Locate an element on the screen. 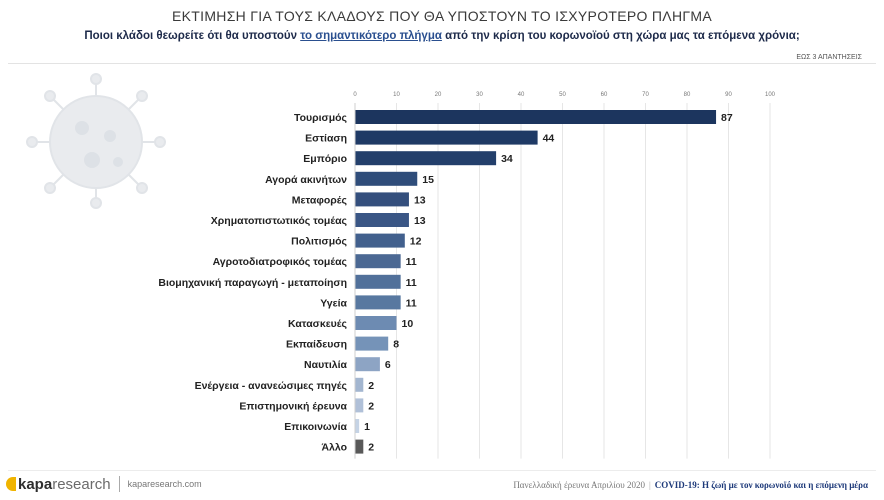  data-label: 6 is located at coordinates (388, 365).